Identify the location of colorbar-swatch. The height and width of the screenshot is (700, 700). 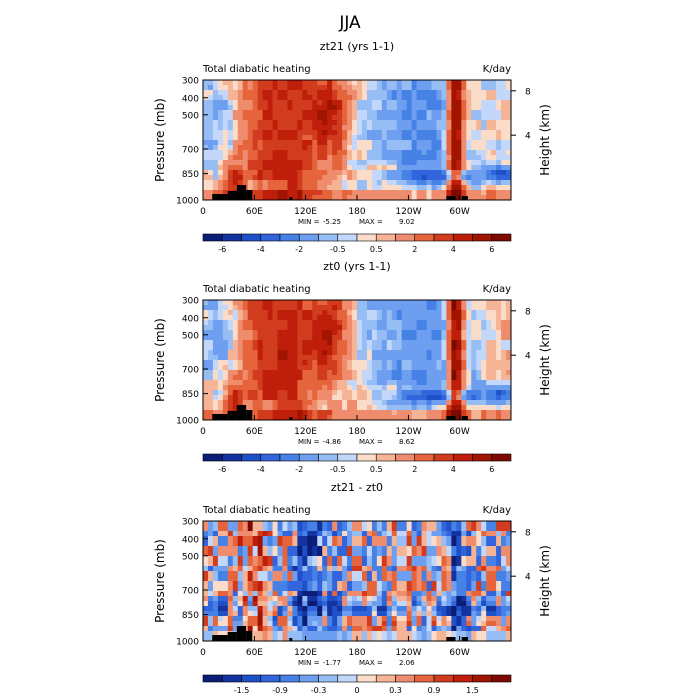
(308, 237).